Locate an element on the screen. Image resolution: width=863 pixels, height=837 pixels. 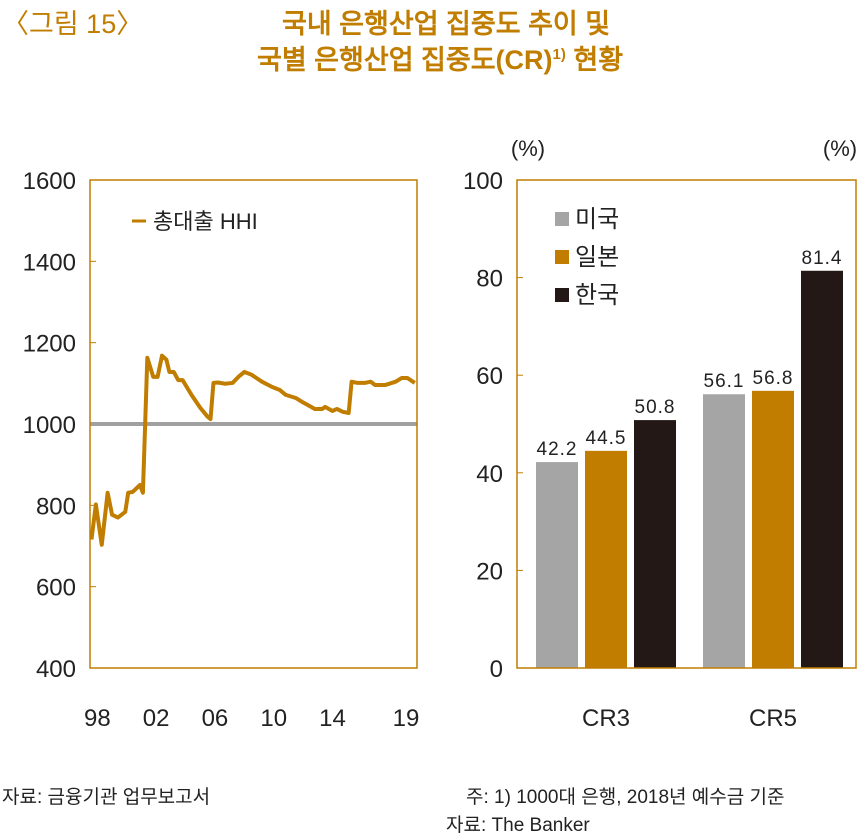
x-tick-label-left: 19 is located at coordinates (406, 718).